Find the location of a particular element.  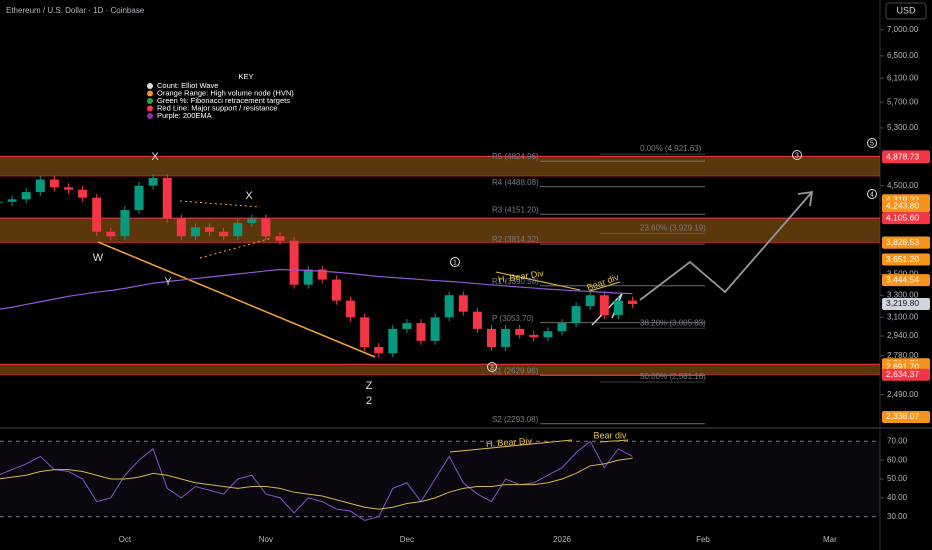

annotation: Y is located at coordinates (168, 282).